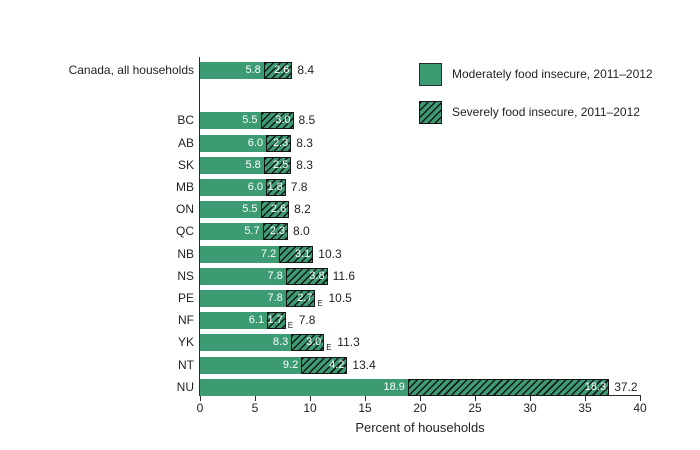 The width and height of the screenshot is (700, 450). Describe the element at coordinates (185, 275) in the screenshot. I see `category-label: NS` at that location.